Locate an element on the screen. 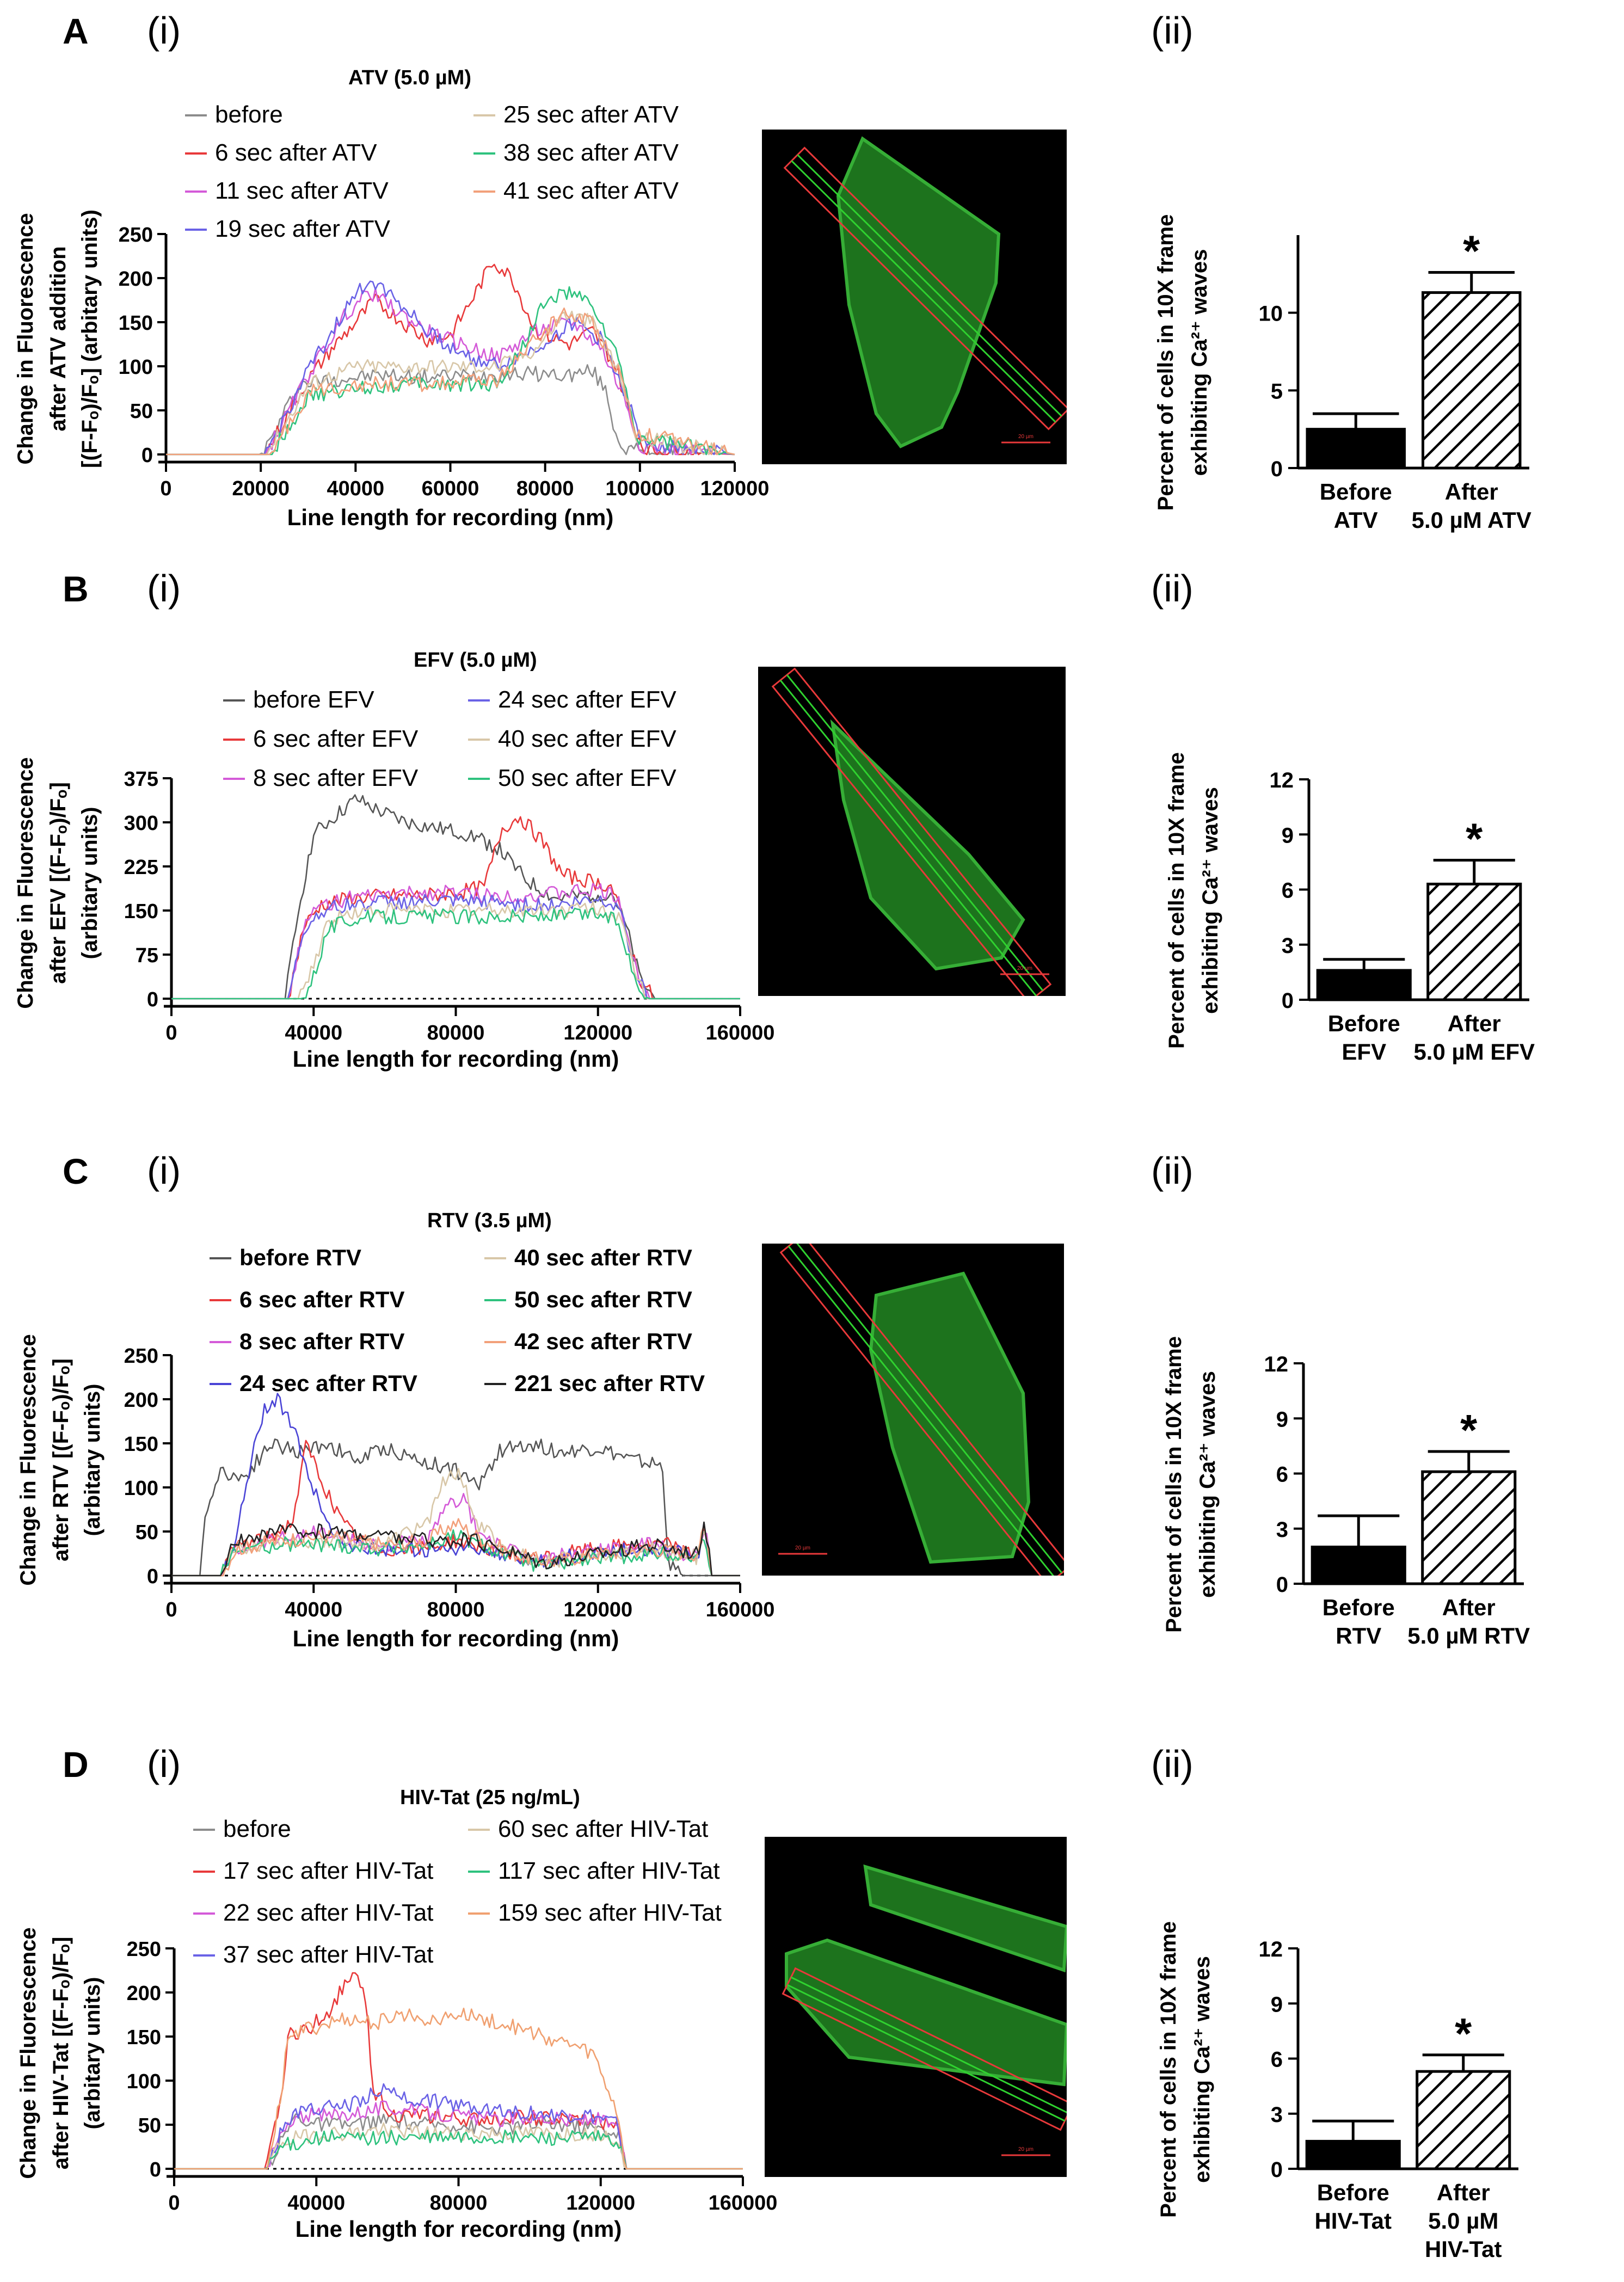 The height and width of the screenshot is (2282, 1624). chart-title: RTV (3.5 µM) is located at coordinates (490, 1221).